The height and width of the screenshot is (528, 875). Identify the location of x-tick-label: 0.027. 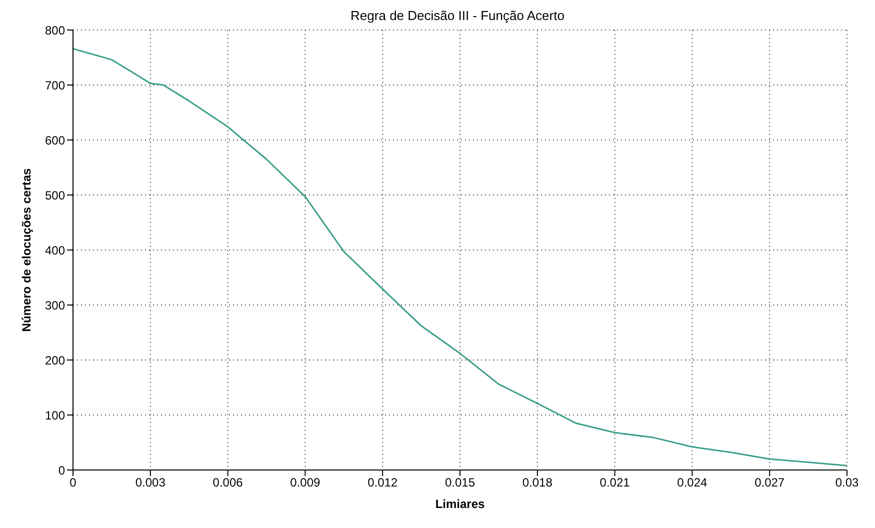
(769, 483).